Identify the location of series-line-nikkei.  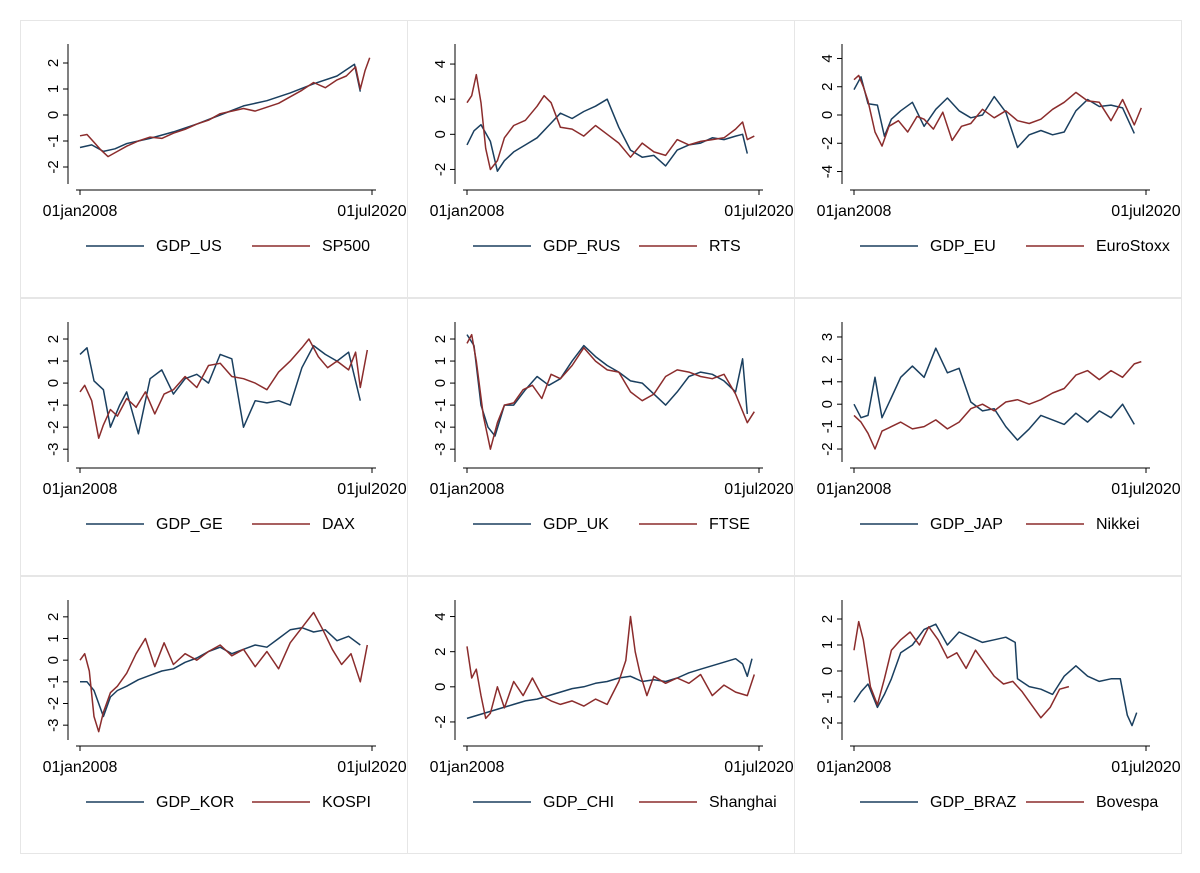
(997, 405).